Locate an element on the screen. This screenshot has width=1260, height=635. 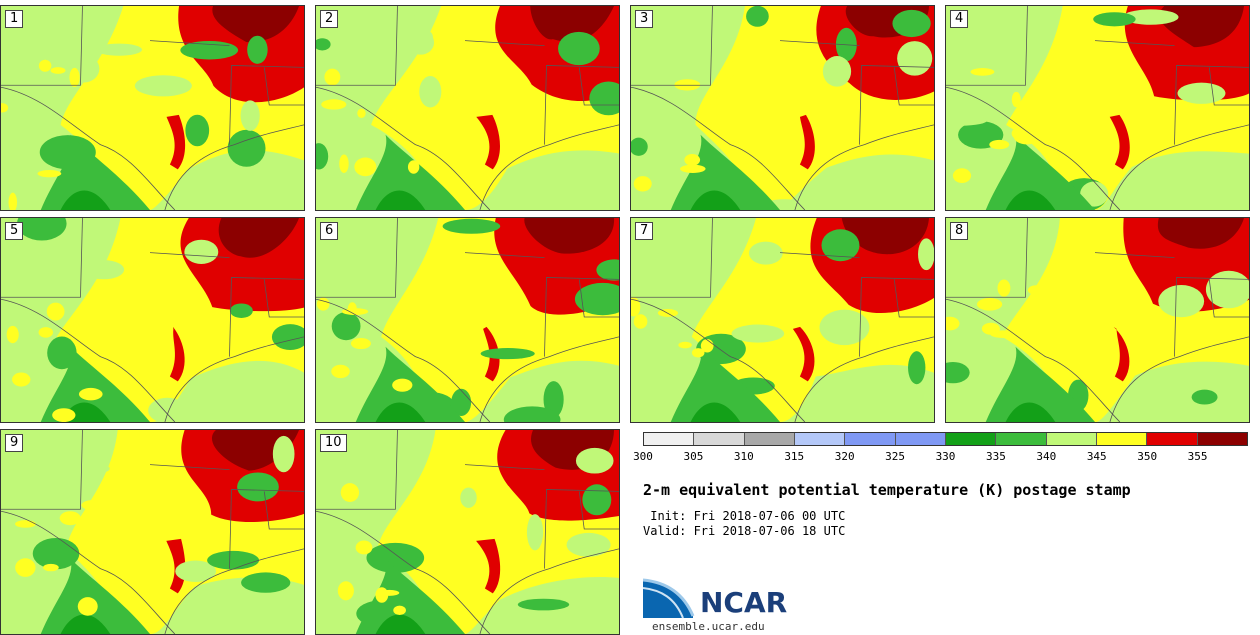
panel-2: 2 is located at coordinates (467, 108).